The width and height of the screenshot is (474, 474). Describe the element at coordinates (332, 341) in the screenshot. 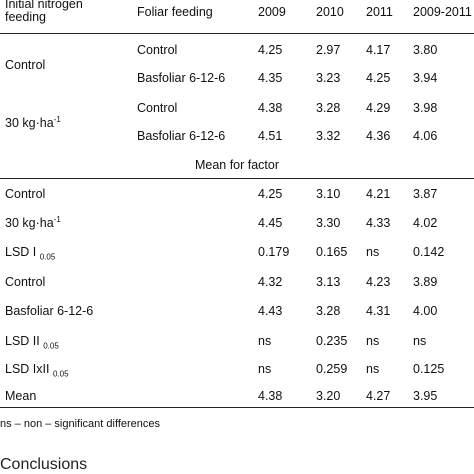

I see `value-2010: 0.235` at that location.